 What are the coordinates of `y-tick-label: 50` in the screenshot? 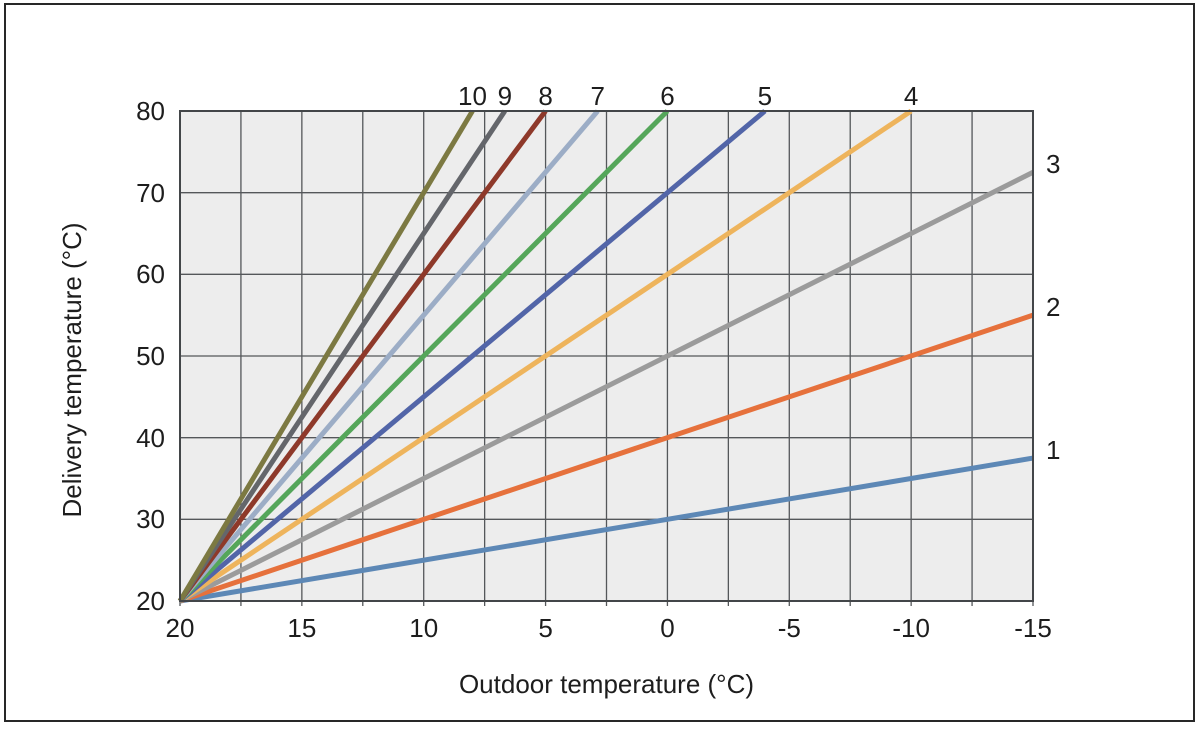 It's located at (150, 356).